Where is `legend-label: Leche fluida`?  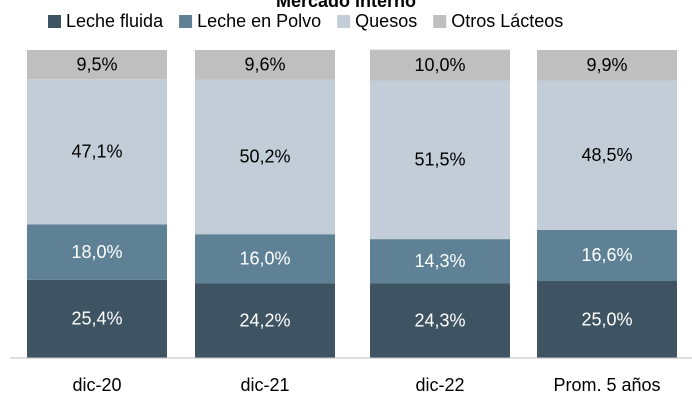
legend-label: Leche fluida is located at coordinates (115, 21).